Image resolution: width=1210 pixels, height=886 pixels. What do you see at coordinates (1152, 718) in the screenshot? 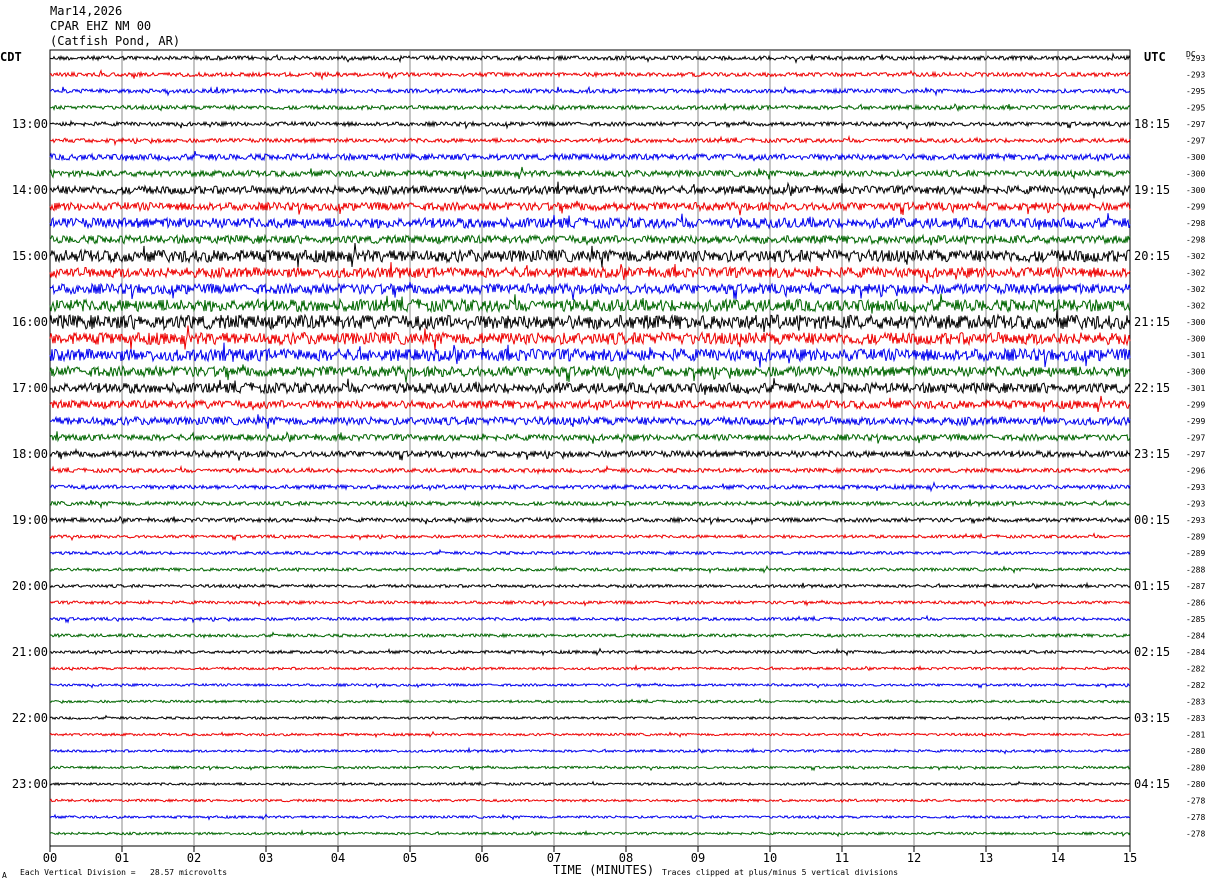
I see `utc-hour-label: 03:15` at bounding box center [1152, 718].